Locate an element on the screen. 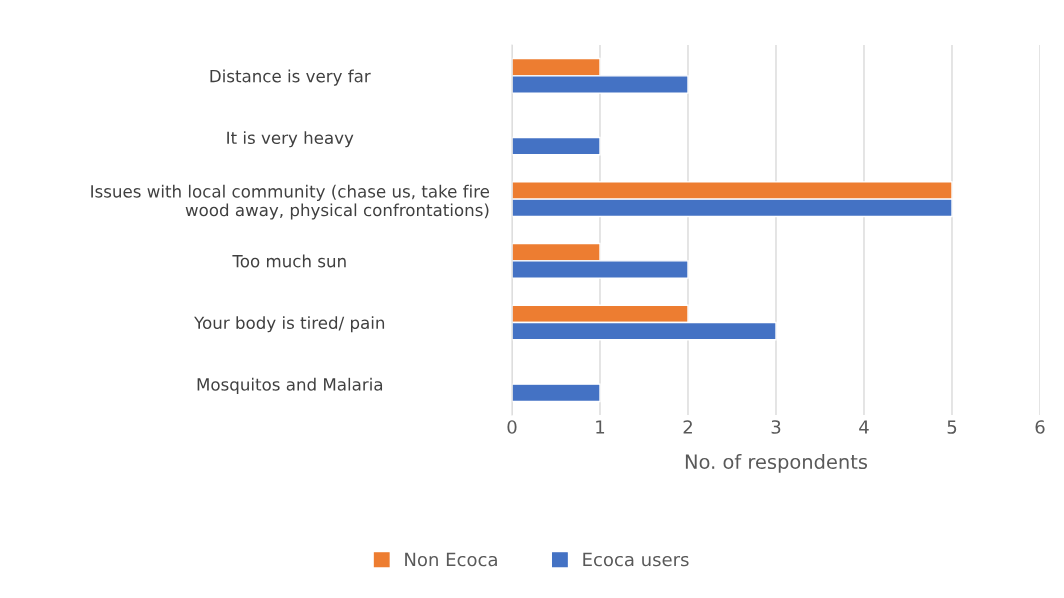 The width and height of the screenshot is (1064, 598). legend-label: Non Ecoca is located at coordinates (451, 559).